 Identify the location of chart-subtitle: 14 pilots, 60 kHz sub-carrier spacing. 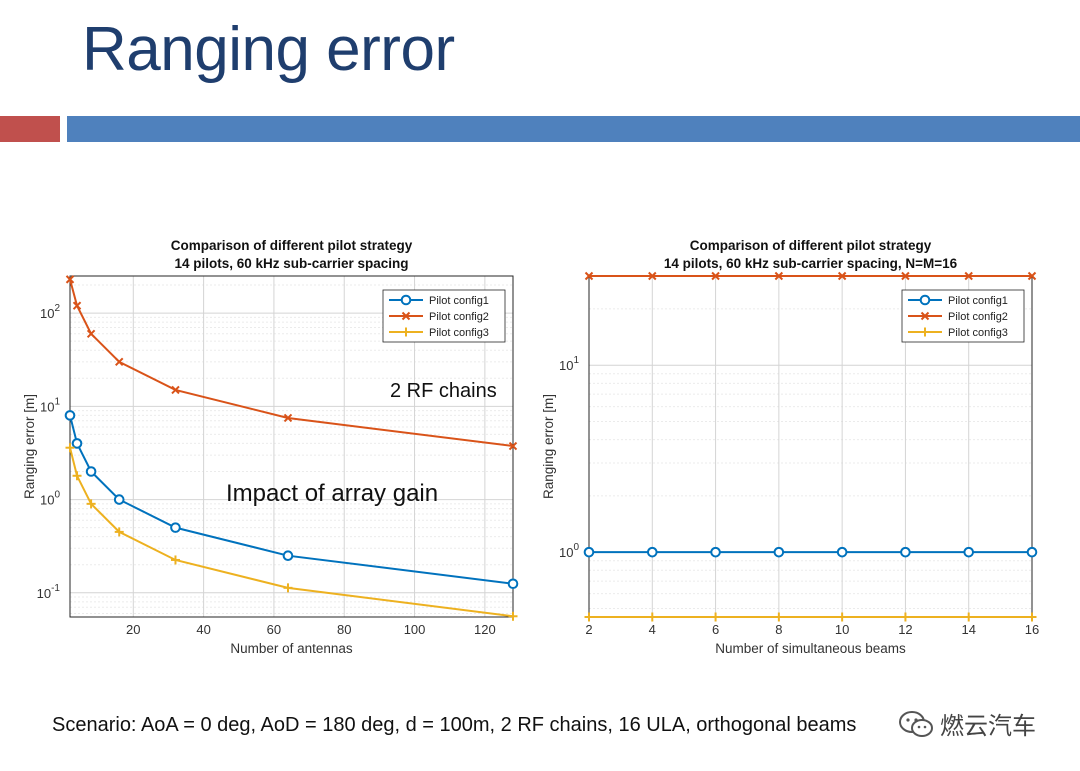
(291, 263).